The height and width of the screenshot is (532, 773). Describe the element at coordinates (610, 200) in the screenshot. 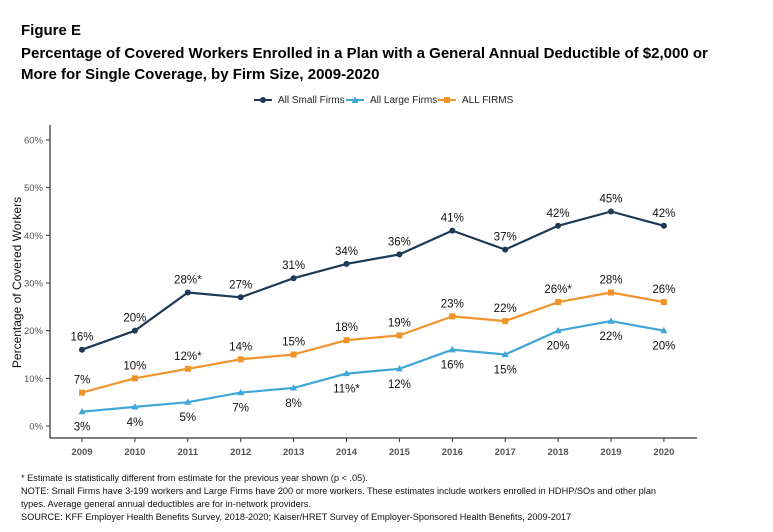

I see `data-label: 45%` at that location.